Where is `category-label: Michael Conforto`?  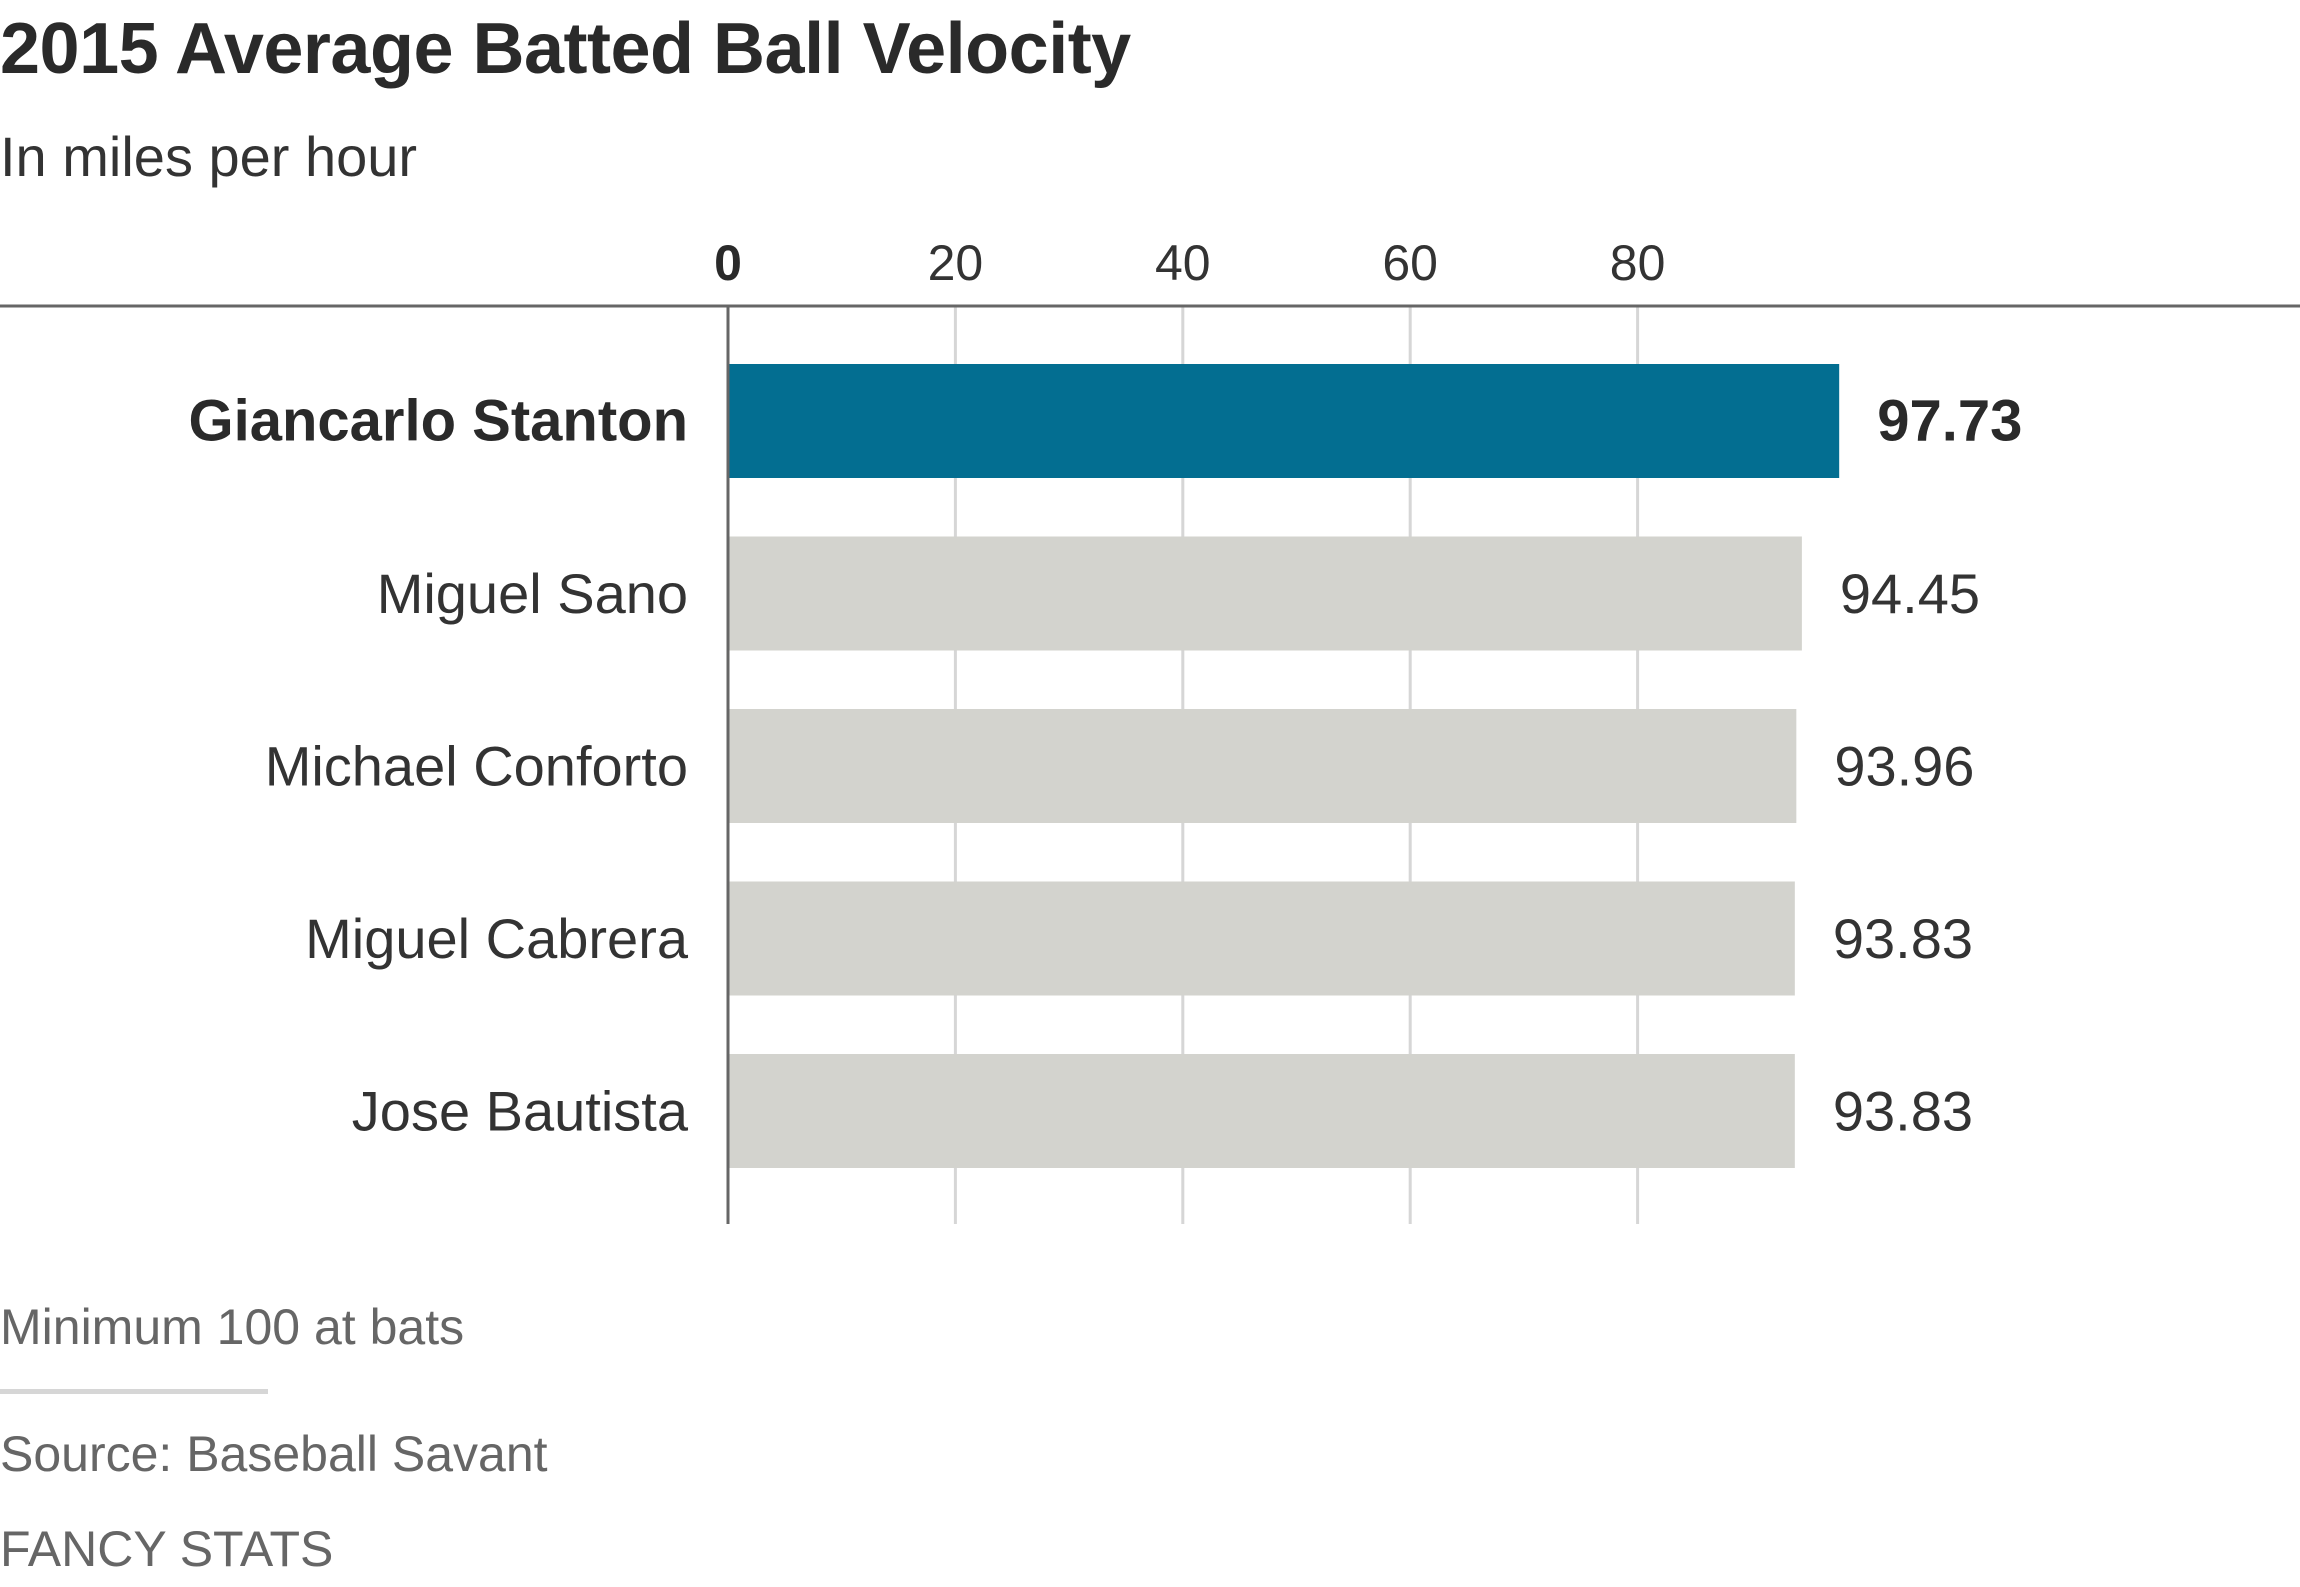 category-label: Michael Conforto is located at coordinates (476, 766).